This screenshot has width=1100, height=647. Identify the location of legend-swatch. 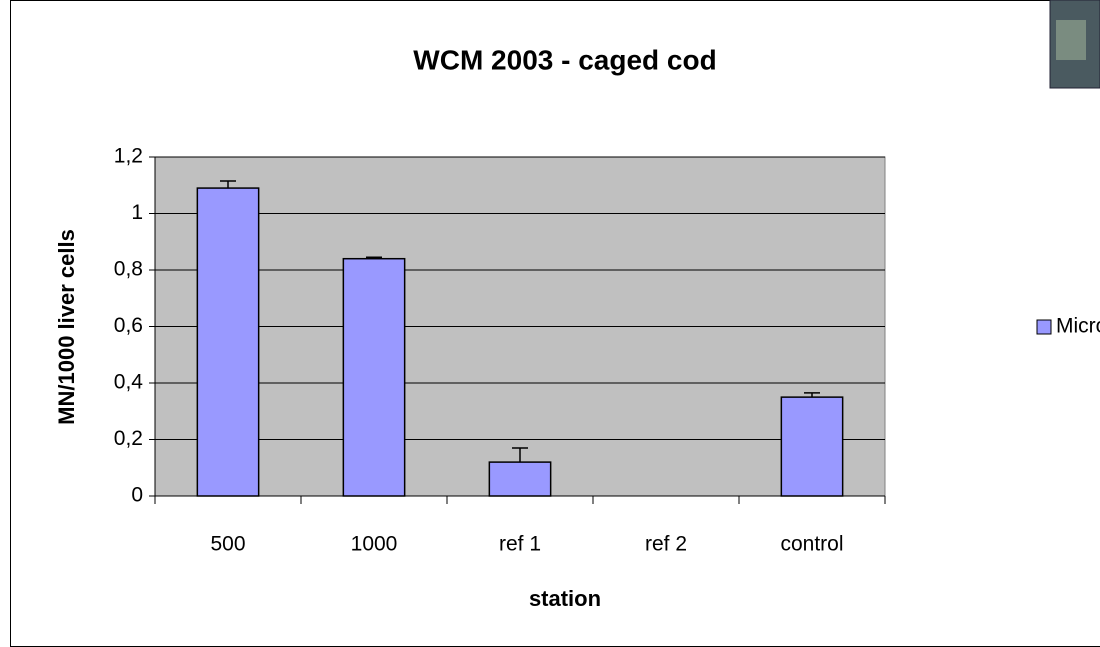
(1044, 327).